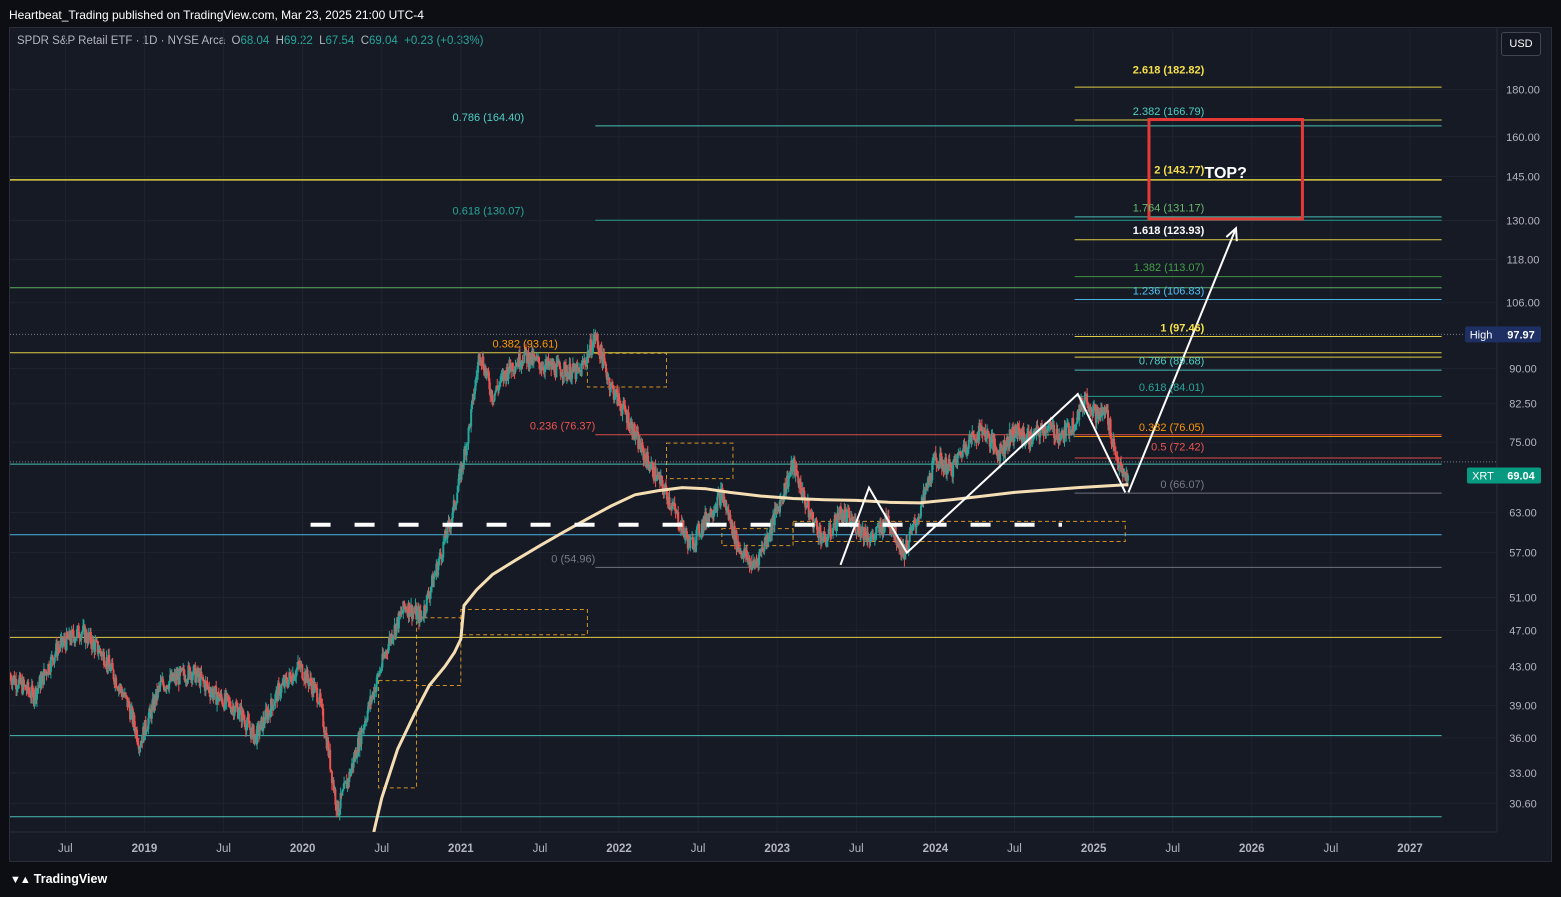 The height and width of the screenshot is (897, 1561). Describe the element at coordinates (322, 41) in the screenshot. I see `low-label: L` at that location.